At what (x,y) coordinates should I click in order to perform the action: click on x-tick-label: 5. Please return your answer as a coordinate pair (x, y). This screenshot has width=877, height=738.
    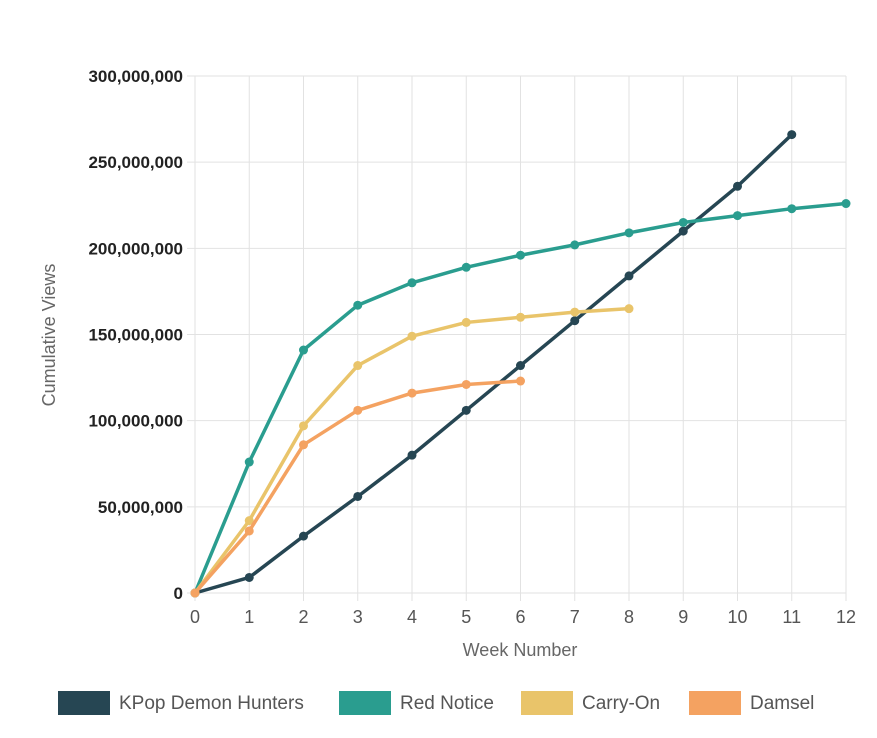
    Looking at the image, I should click on (466, 617).